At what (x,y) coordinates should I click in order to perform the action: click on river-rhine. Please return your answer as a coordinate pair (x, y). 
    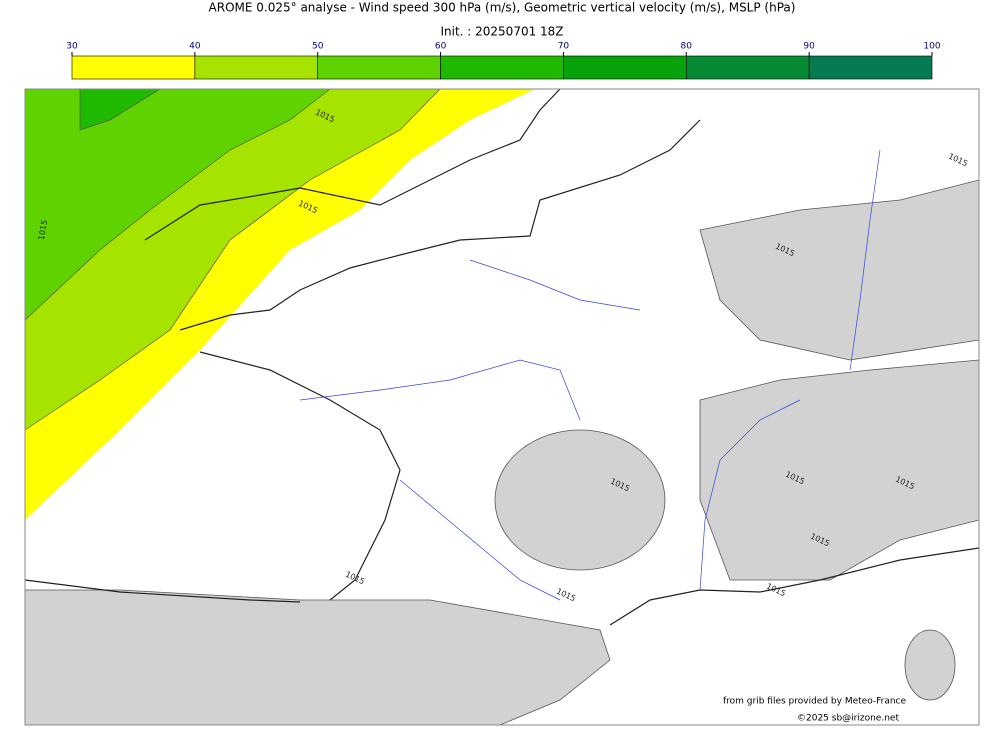
    Looking at the image, I should click on (865, 260).